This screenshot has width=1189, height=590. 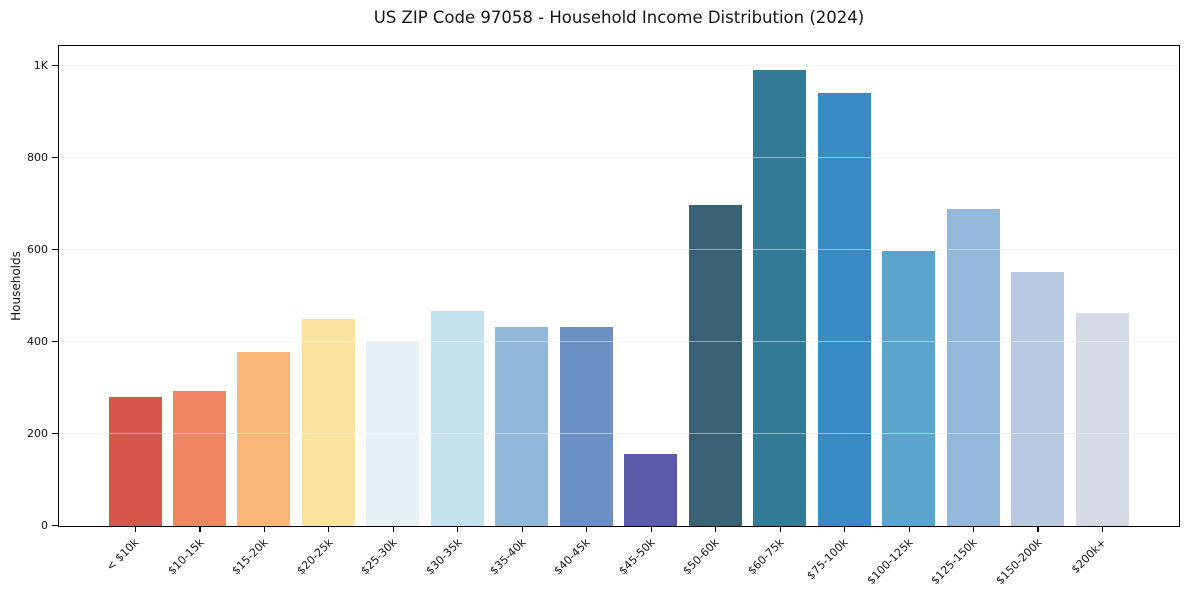 What do you see at coordinates (954, 562) in the screenshot?
I see `x-tick-label: $125-150k` at bounding box center [954, 562].